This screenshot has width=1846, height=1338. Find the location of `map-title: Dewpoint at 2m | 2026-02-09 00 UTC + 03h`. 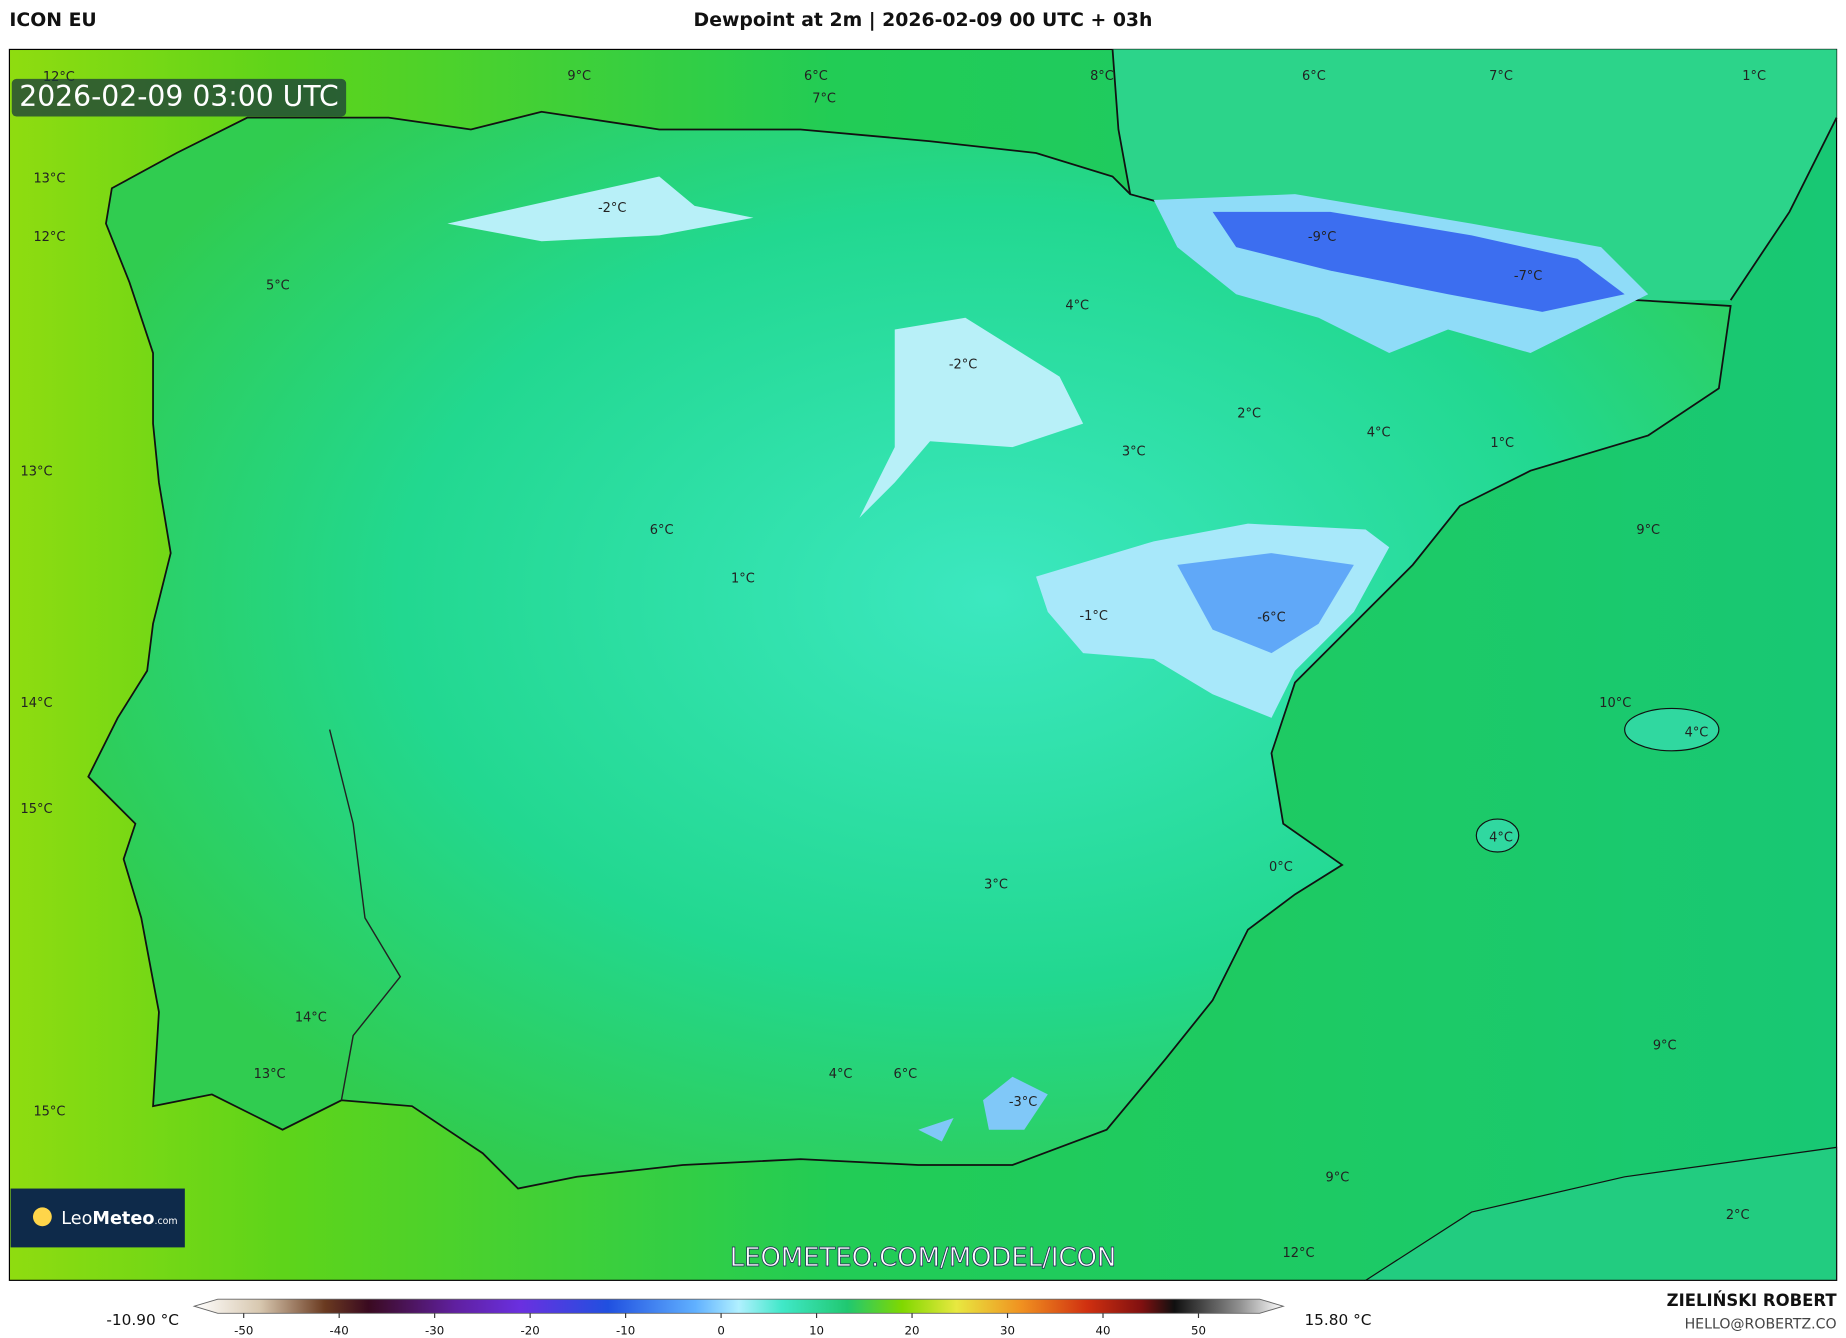

map-title: Dewpoint at 2m | 2026-02-09 00 UTC + 03h is located at coordinates (923, 20).